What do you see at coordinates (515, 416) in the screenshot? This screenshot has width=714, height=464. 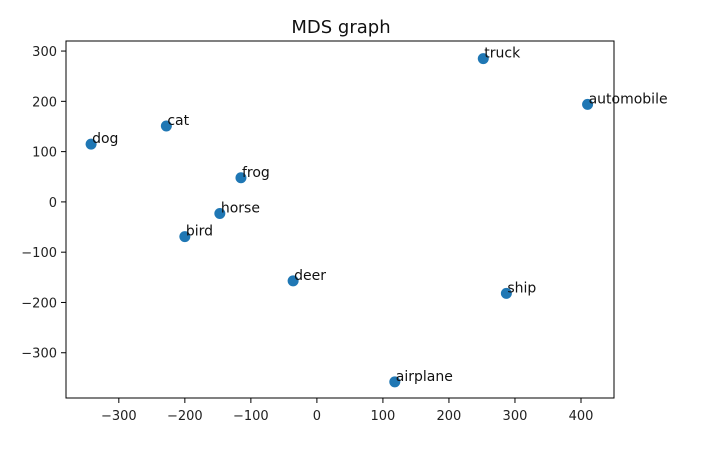 I see `x-tick-label: 300` at bounding box center [515, 416].